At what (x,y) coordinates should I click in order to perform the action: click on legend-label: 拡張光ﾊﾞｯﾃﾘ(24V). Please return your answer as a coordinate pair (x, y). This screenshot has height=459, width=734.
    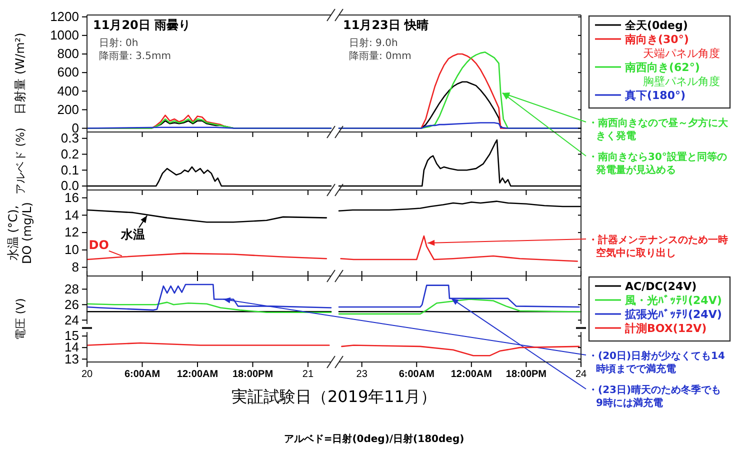
    Looking at the image, I should click on (673, 314).